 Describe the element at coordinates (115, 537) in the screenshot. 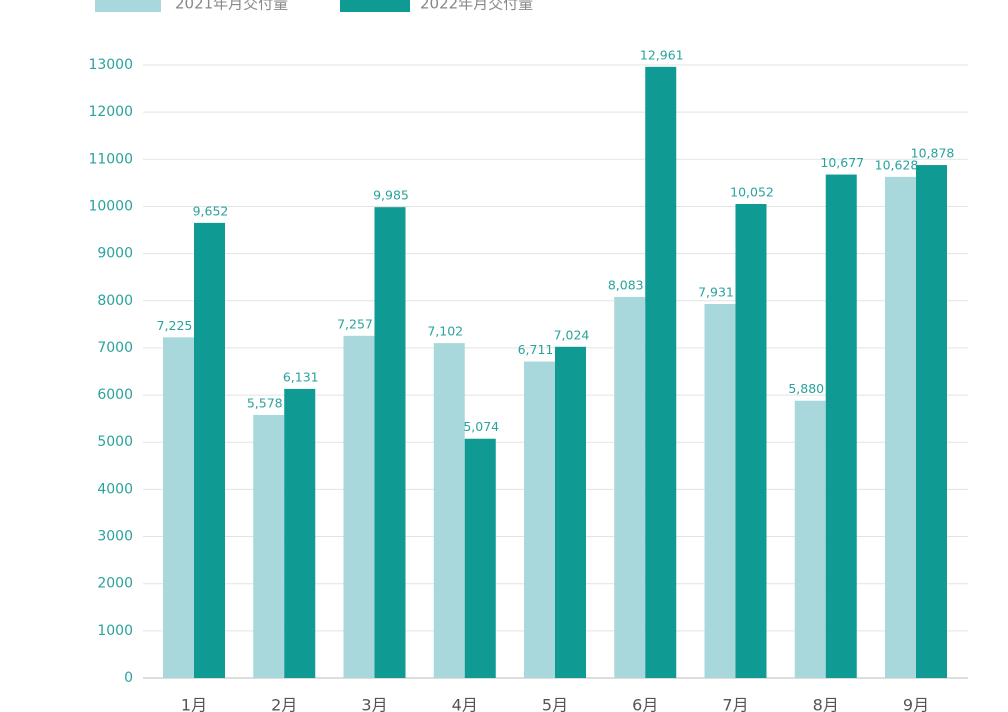

I see `y-tick-label: 3000` at that location.